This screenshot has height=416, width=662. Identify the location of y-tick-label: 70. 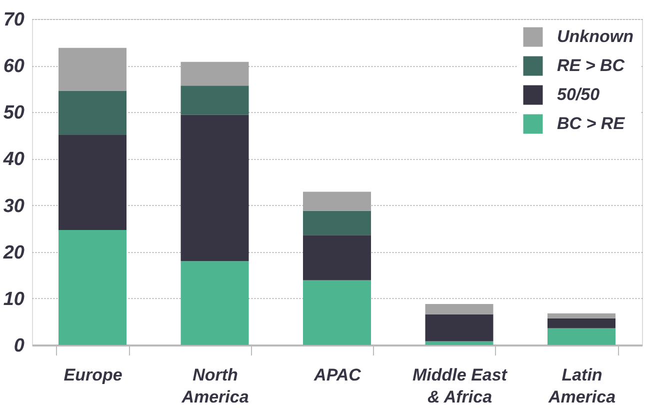
(14, 20).